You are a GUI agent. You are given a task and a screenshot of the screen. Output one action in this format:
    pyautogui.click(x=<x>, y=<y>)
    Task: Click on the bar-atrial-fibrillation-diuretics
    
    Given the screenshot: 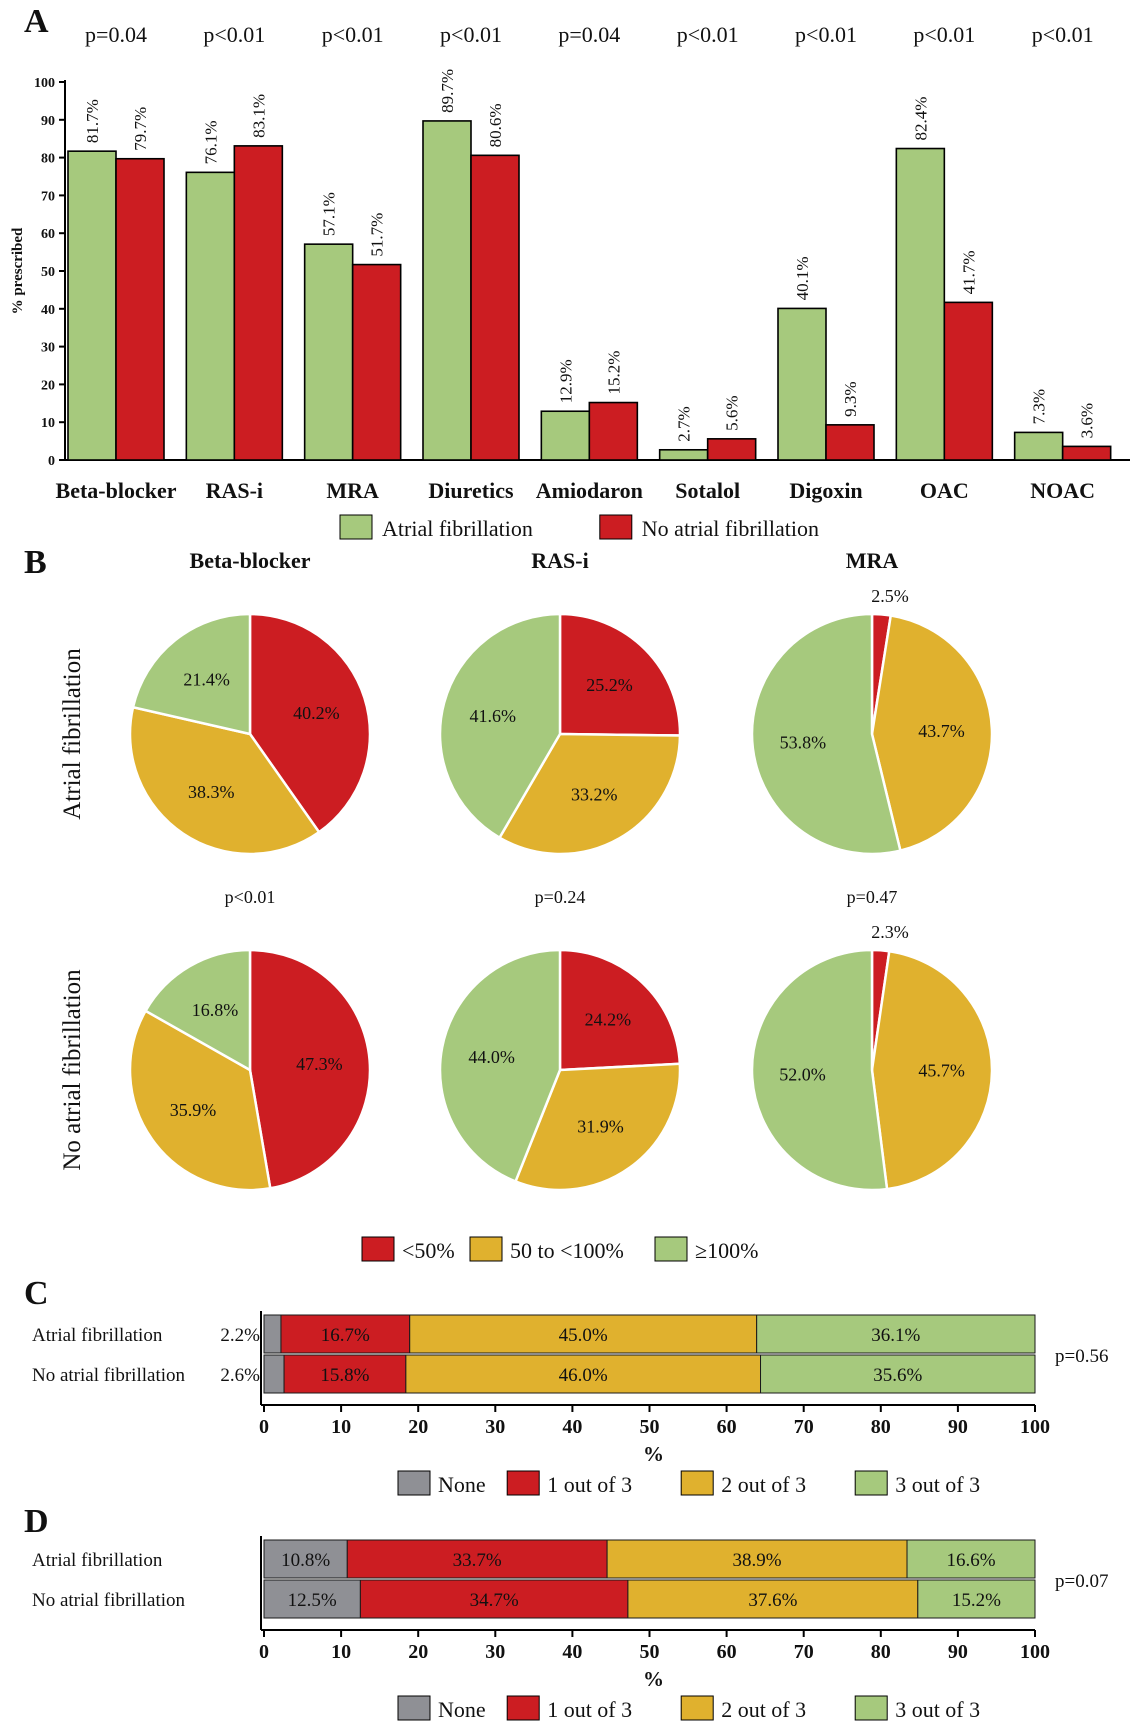 What is the action you would take?
    pyautogui.click(x=447, y=290)
    